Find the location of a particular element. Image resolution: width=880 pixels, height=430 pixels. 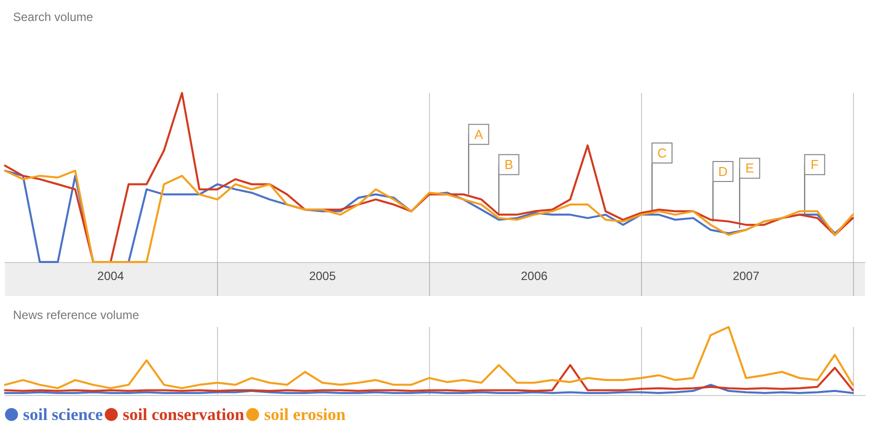

legend-label: soil erosion is located at coordinates (305, 414).